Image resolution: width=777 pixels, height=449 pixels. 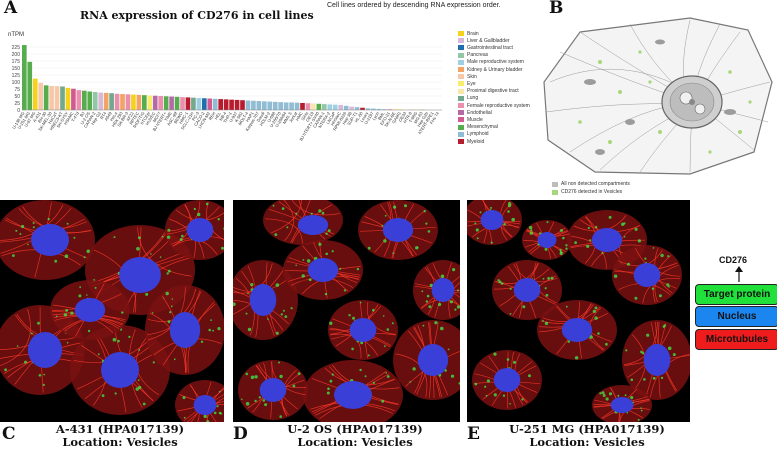 What do you see at coordinates (217, 115) in the screenshot?
I see `x-tick-label: HEL` at bounding box center [217, 115].